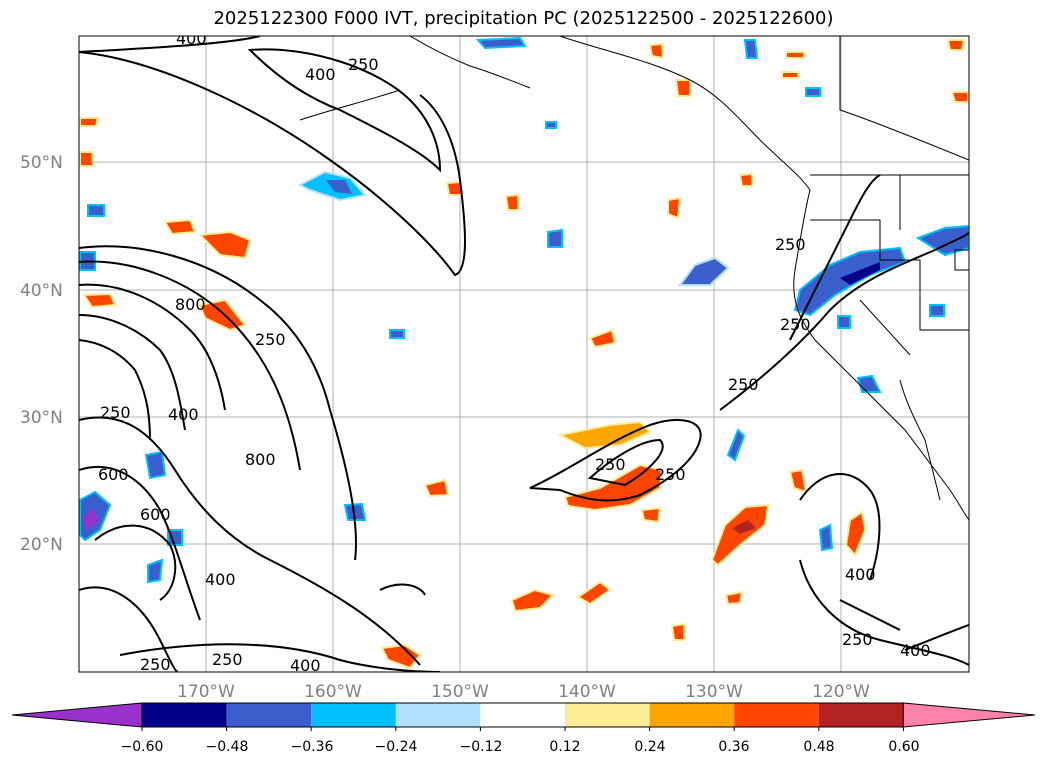 The image size is (1047, 765). What do you see at coordinates (41, 291) in the screenshot?
I see `lat-label-40n: 40°N` at bounding box center [41, 291].